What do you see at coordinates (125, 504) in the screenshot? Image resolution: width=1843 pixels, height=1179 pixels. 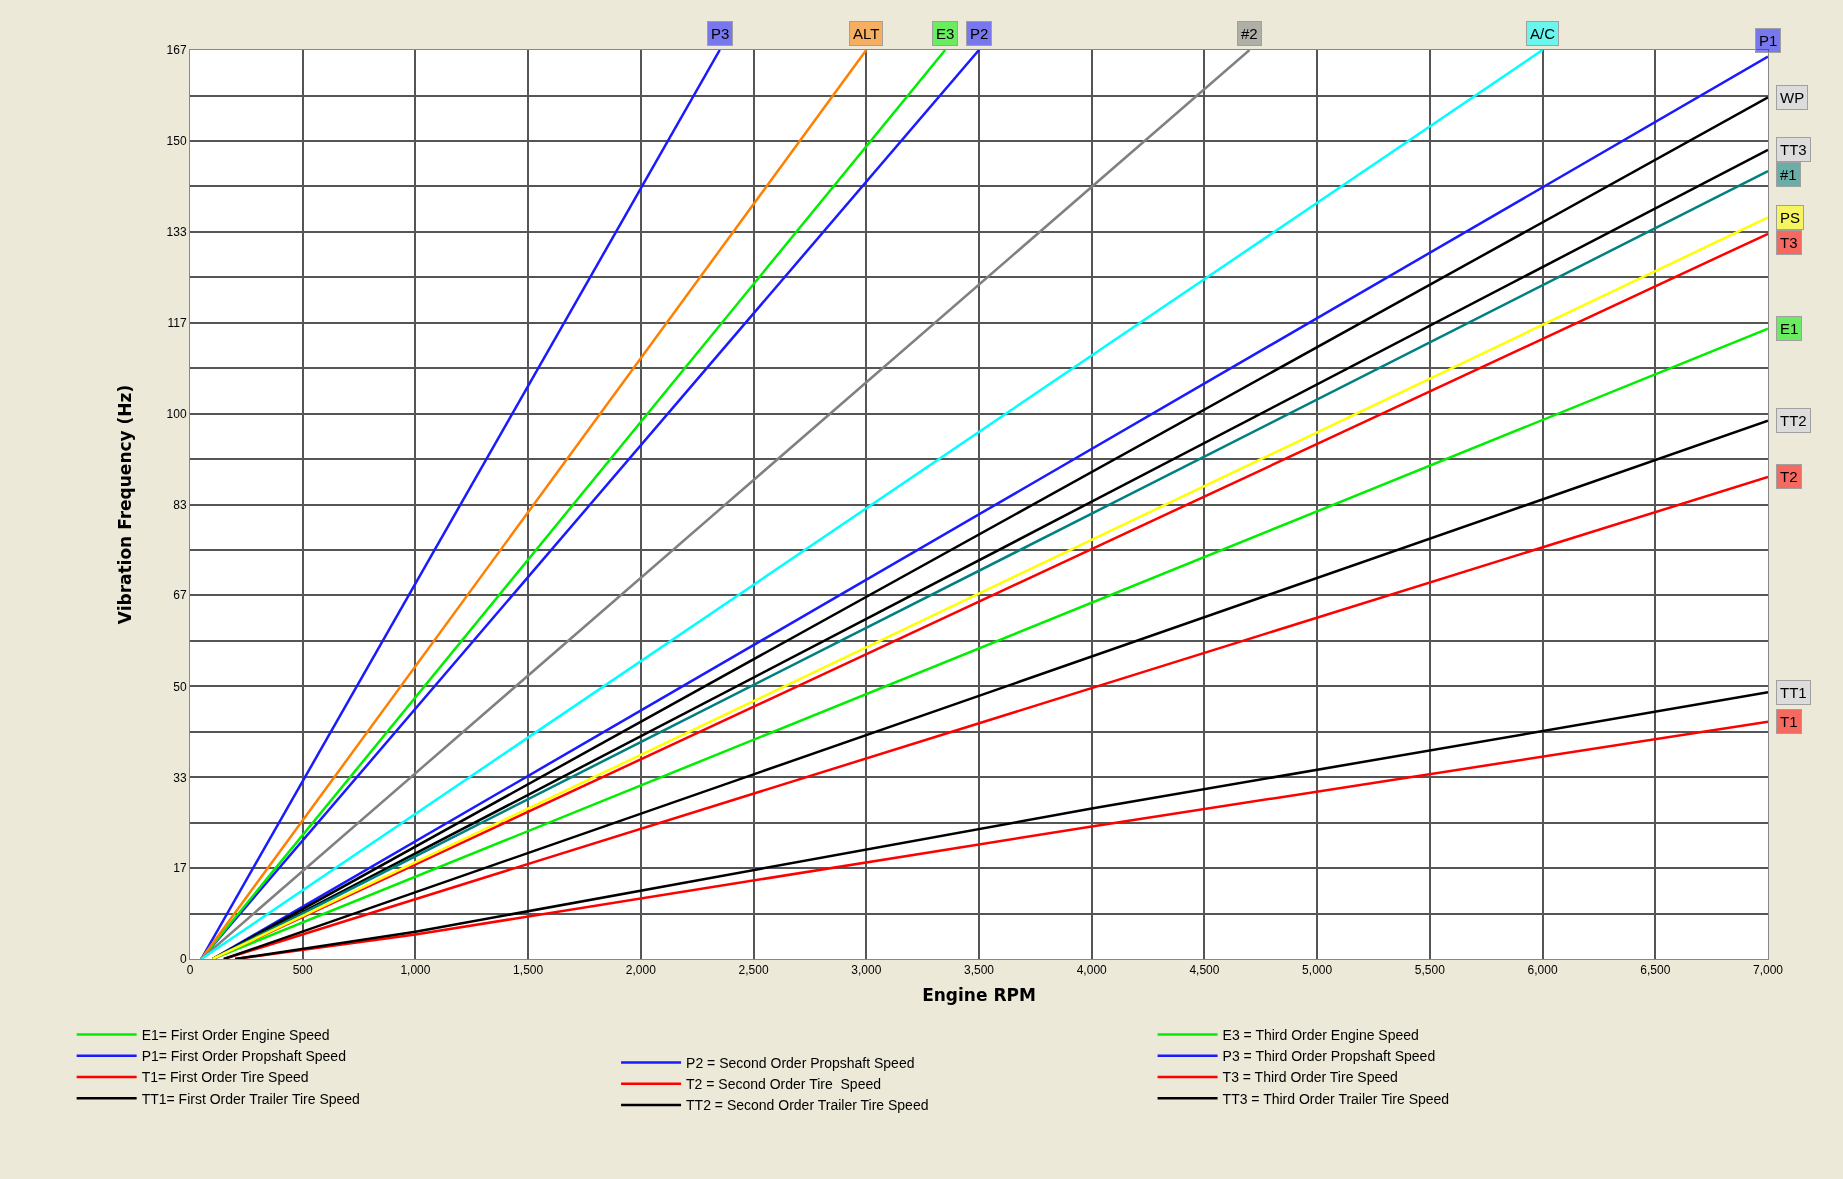 I see `y-axis-title: Vibration Frequency (Hz)` at bounding box center [125, 504].